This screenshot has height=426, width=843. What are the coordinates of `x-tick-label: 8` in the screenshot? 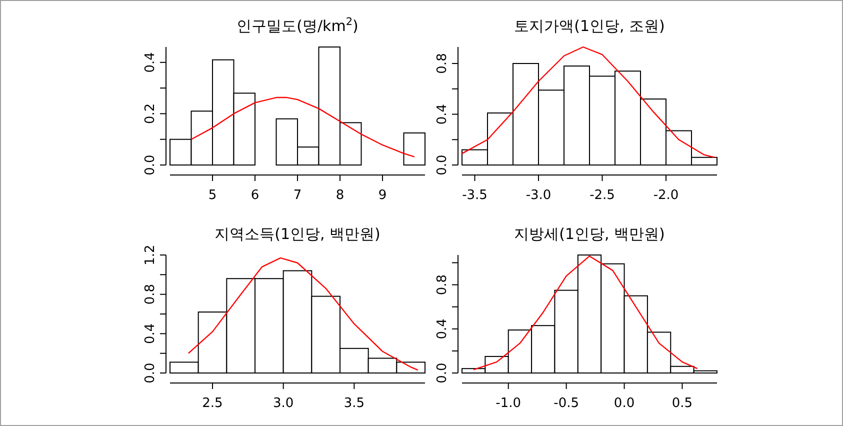 It's located at (340, 195).